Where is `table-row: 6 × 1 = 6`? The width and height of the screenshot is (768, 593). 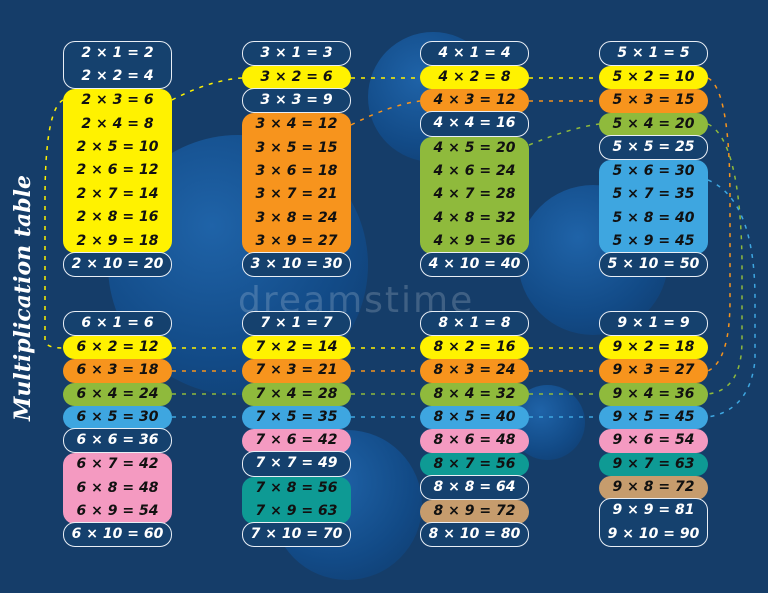
table-row: 6 × 1 = 6 is located at coordinates (117, 322).